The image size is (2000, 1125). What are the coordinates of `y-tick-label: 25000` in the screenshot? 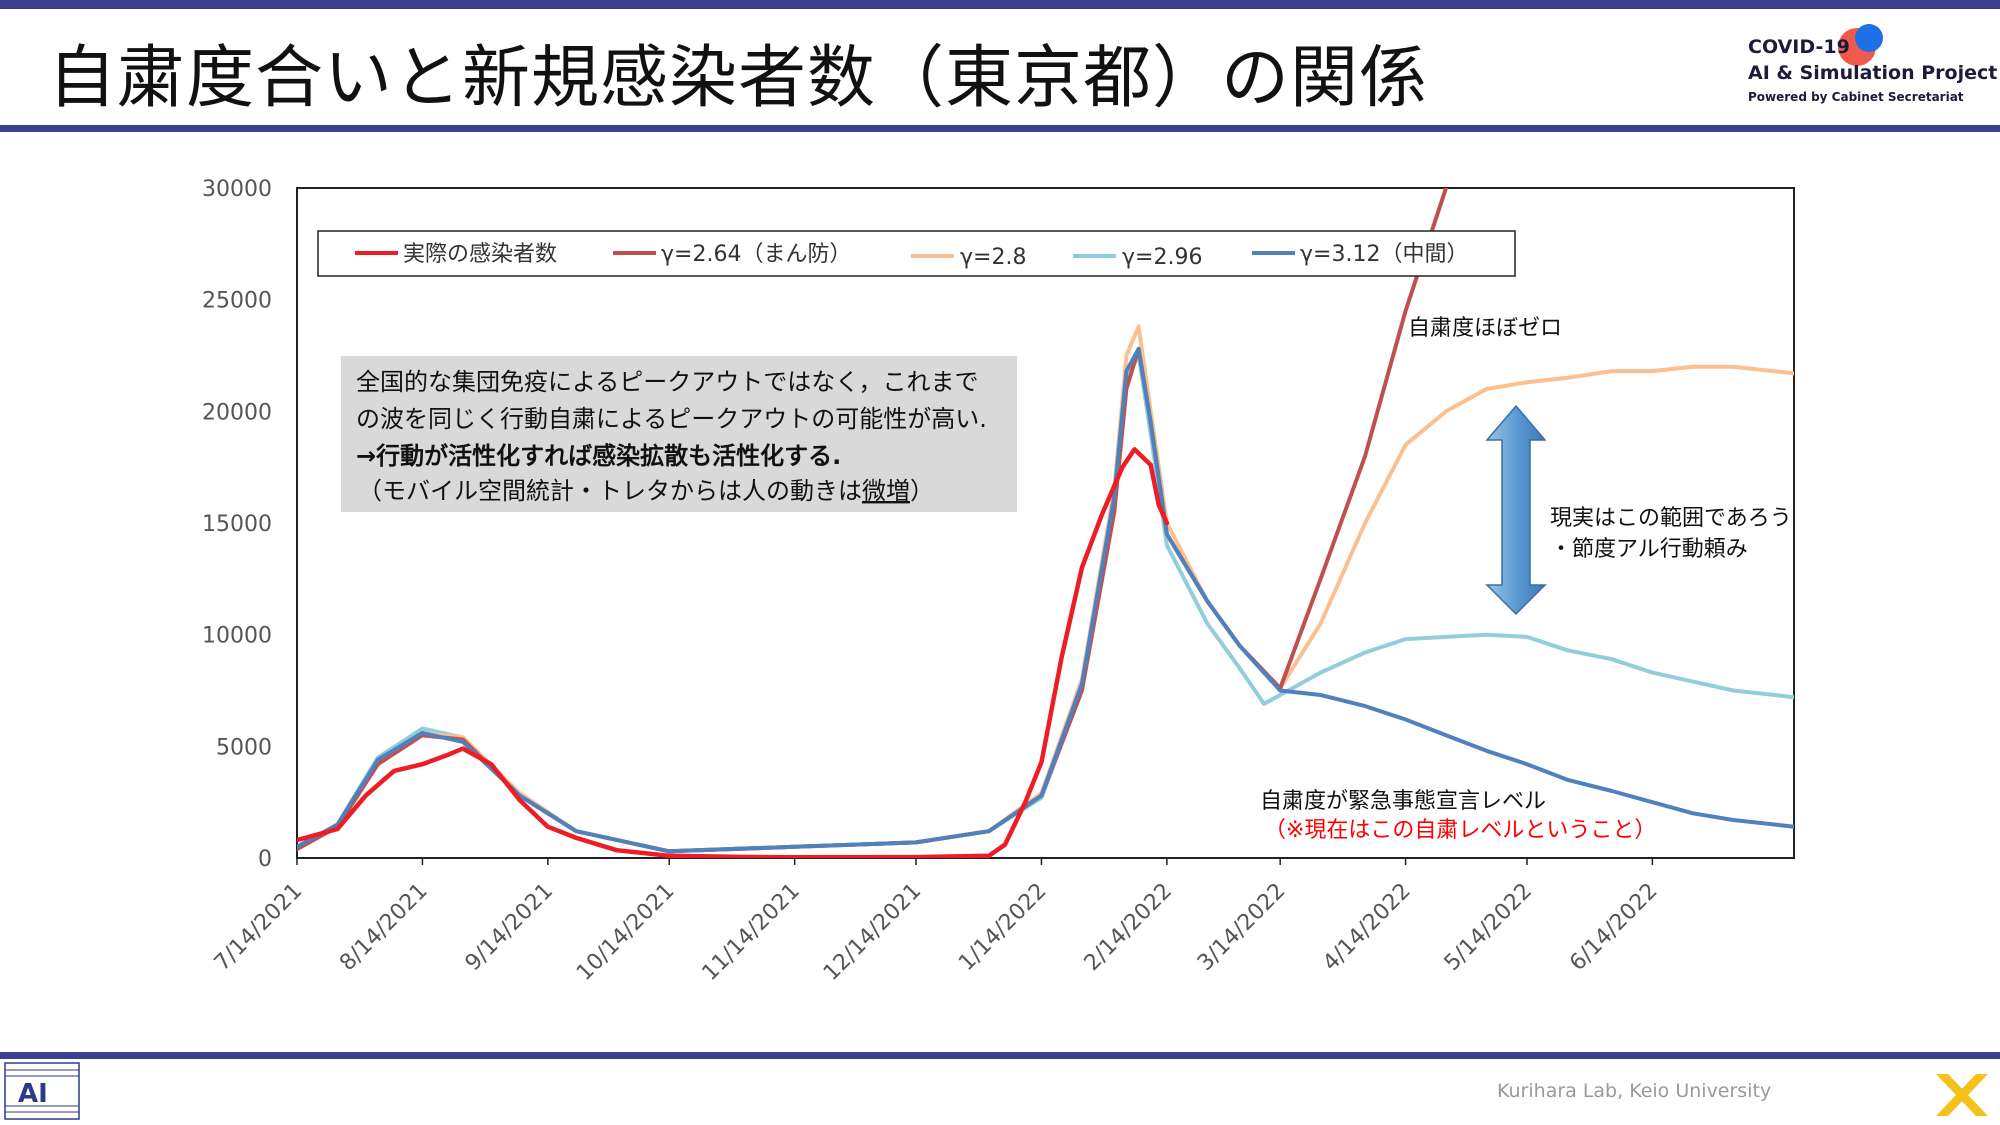 It's located at (237, 301).